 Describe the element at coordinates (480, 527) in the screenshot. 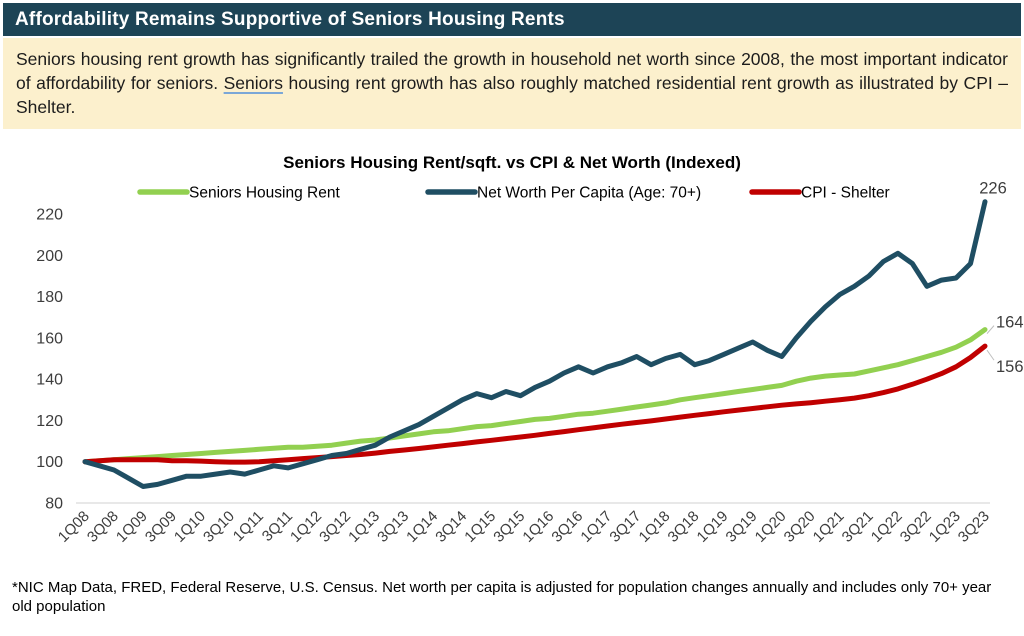

I see `x-tick-label: 1Q15` at that location.